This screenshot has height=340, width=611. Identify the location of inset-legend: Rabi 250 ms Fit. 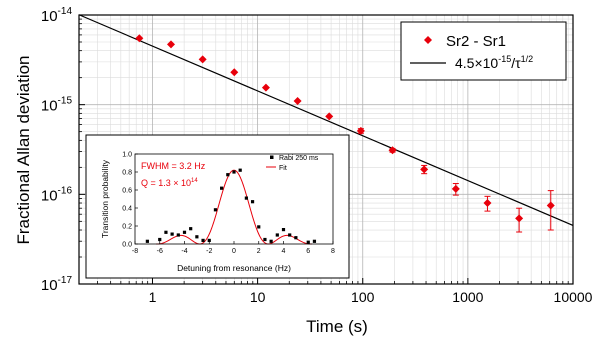
(292, 163).